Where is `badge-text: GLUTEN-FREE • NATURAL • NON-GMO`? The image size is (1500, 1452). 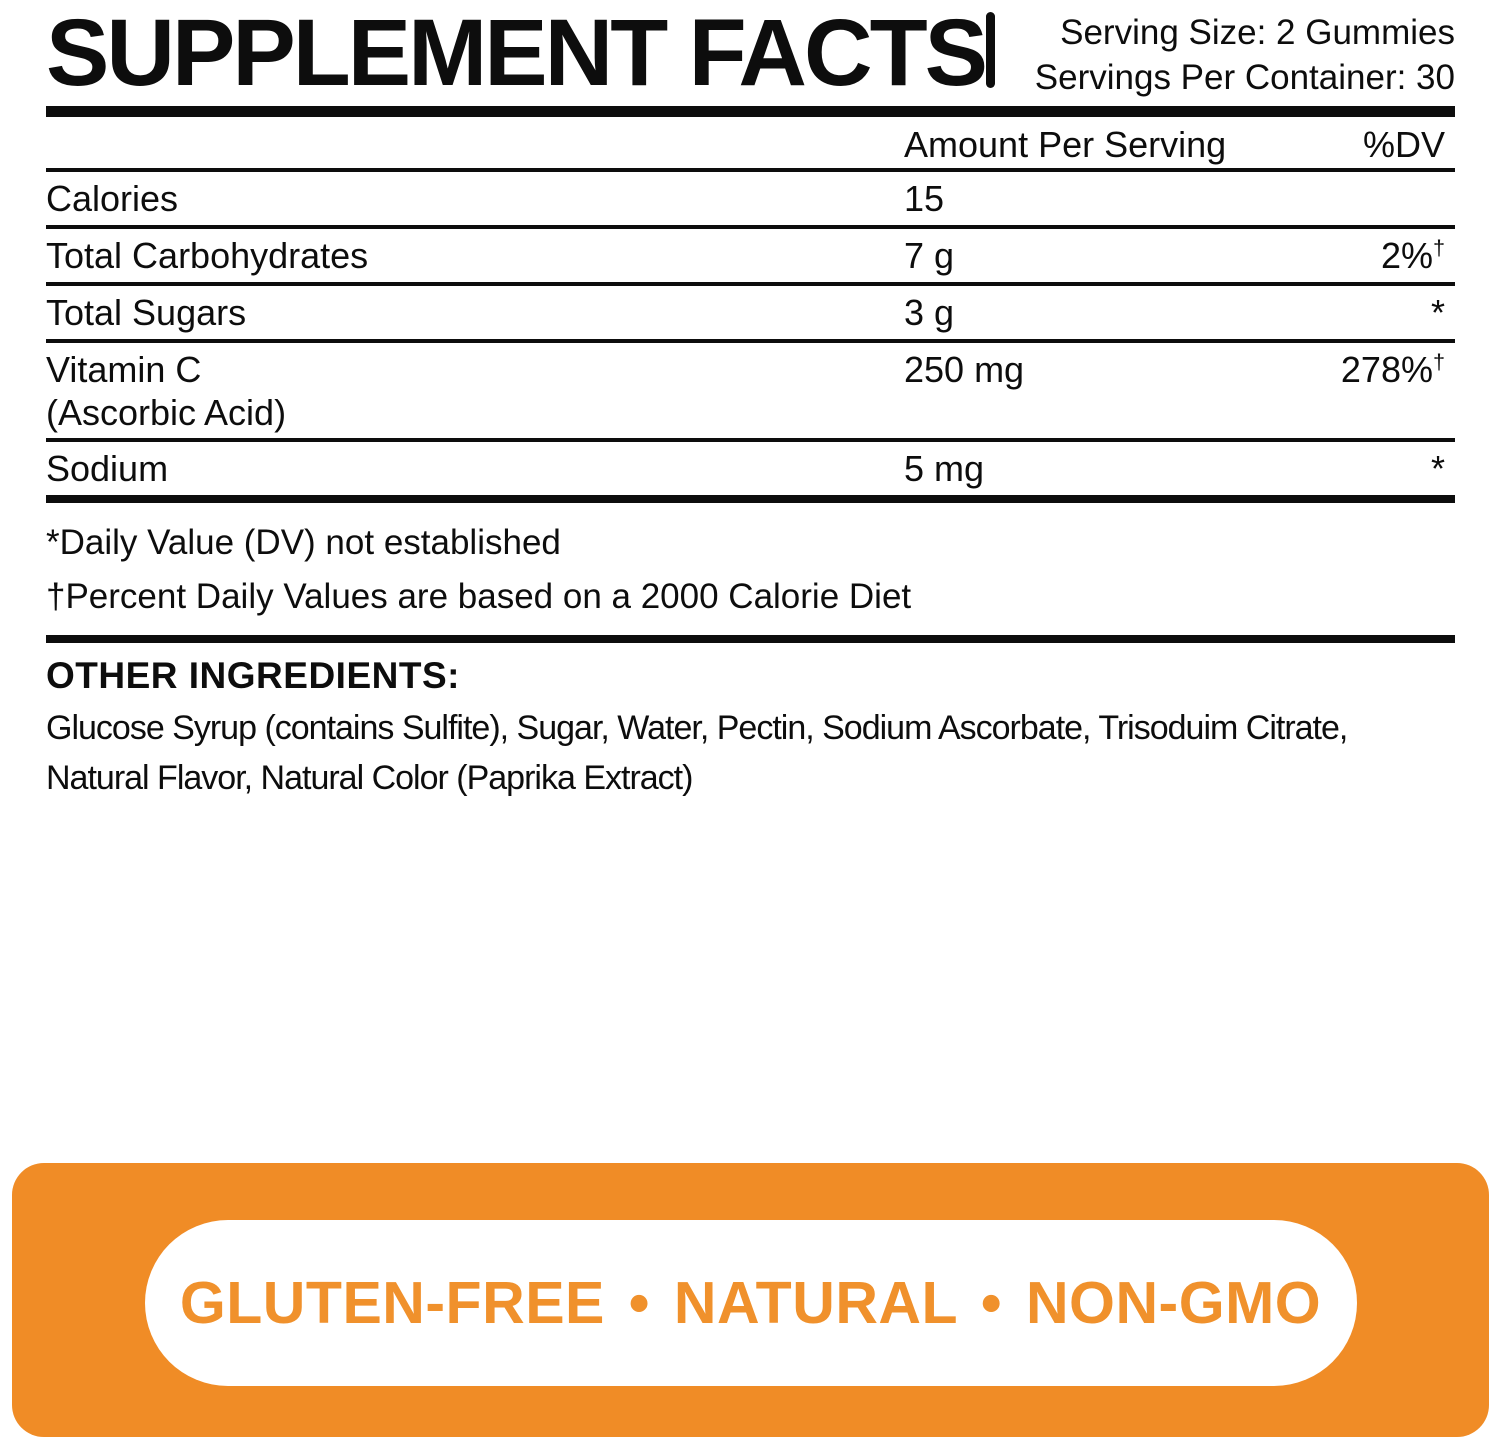
badge-text: GLUTEN-FREE • NATURAL • NON-GMO is located at coordinates (750, 1303).